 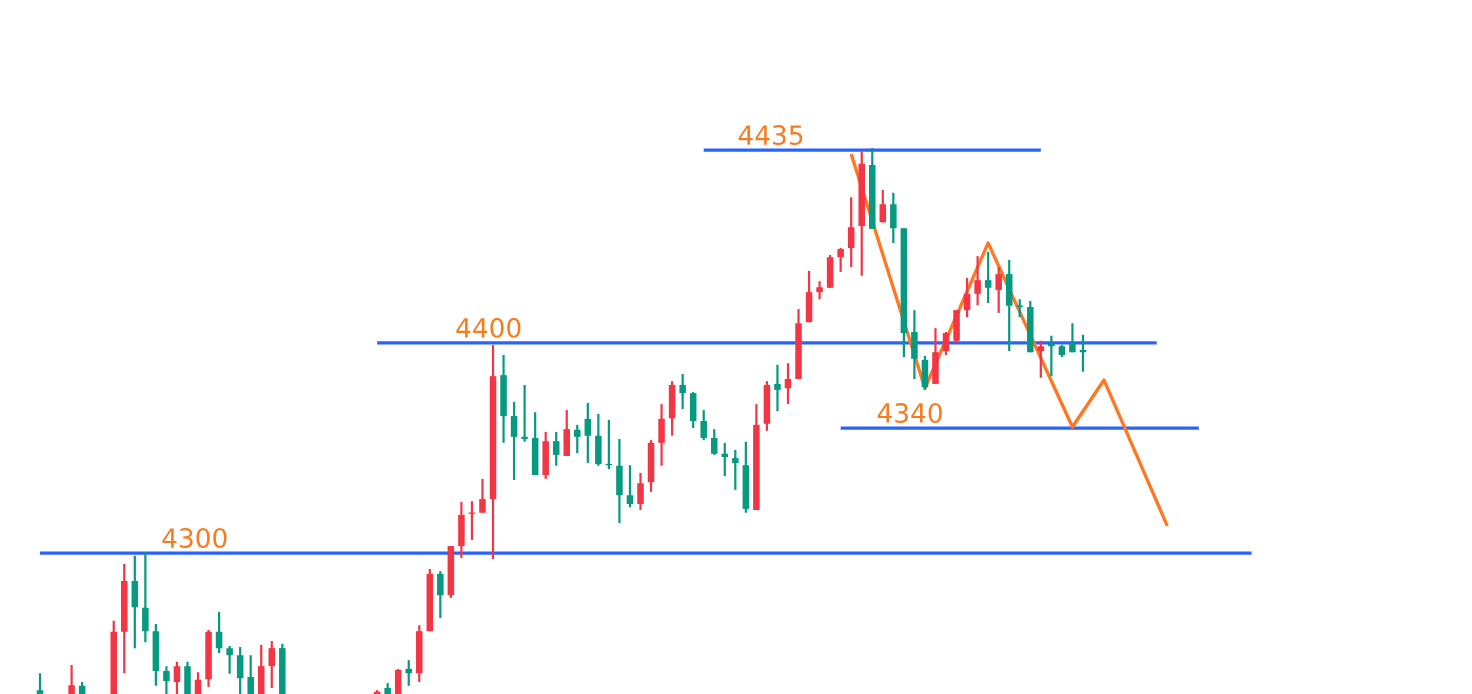 What do you see at coordinates (194, 538) in the screenshot?
I see `annotation: 4300` at bounding box center [194, 538].